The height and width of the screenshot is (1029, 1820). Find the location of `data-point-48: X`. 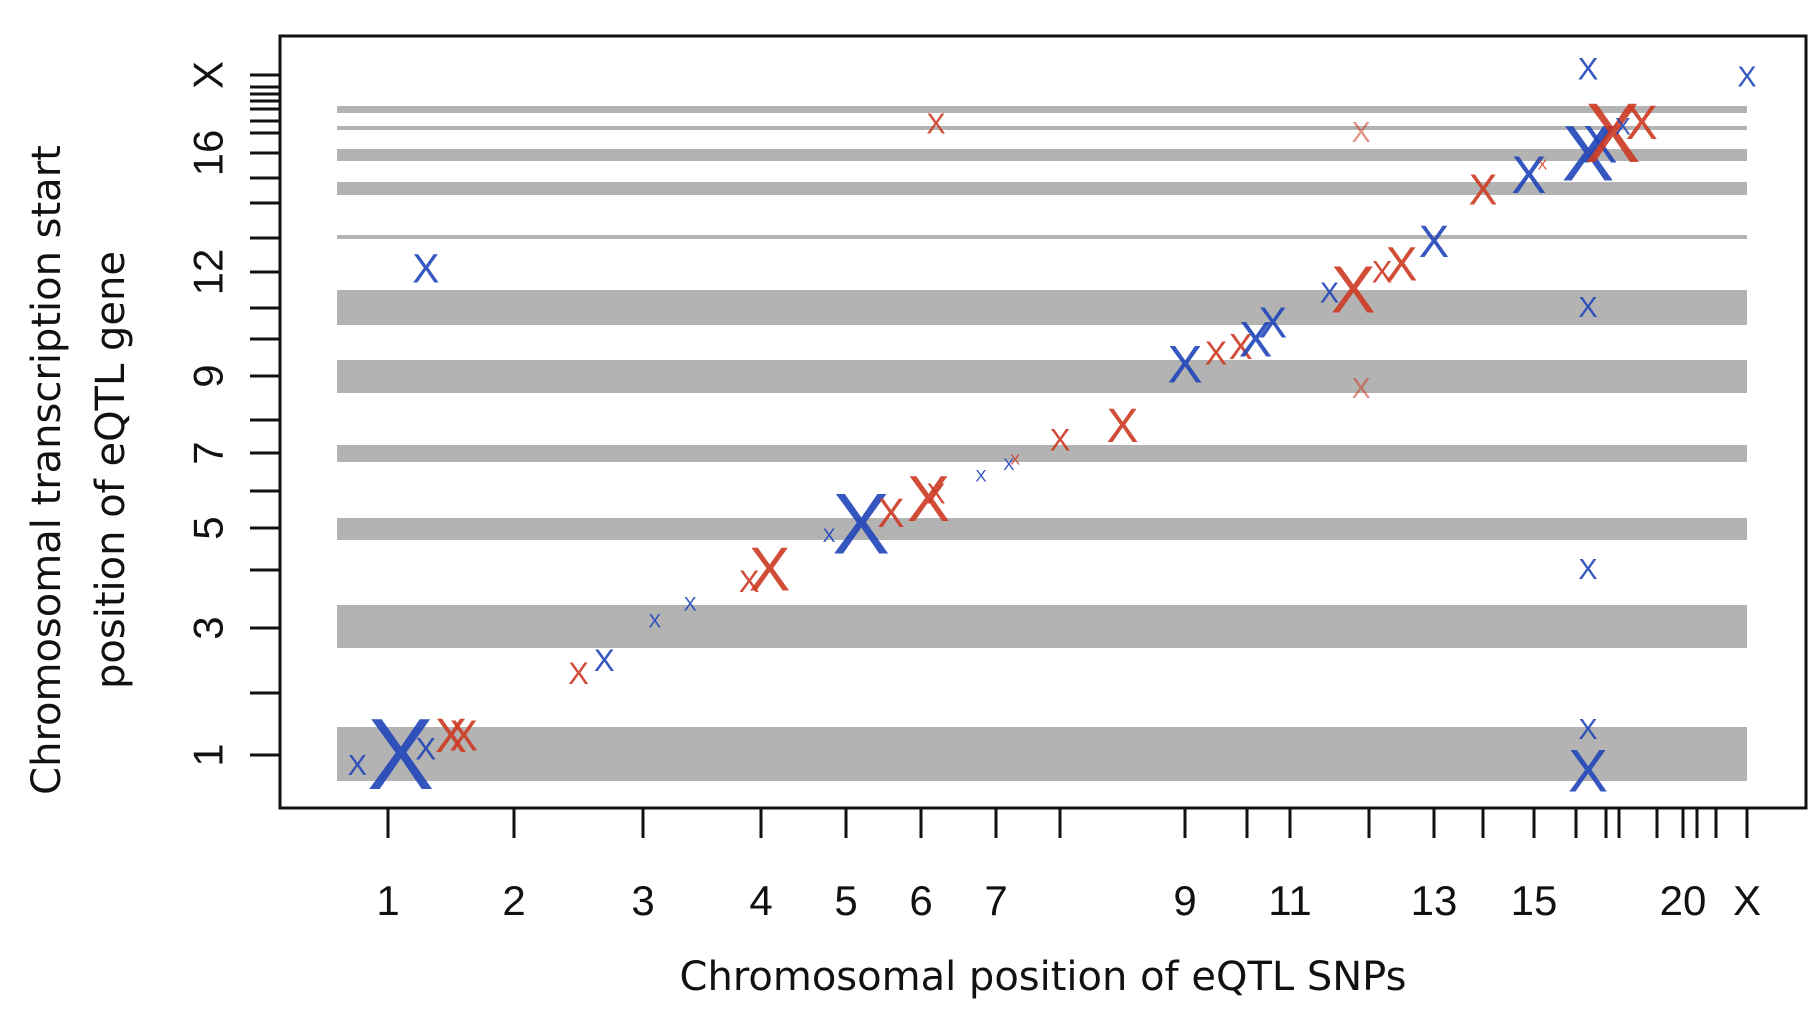

data-point-48: X is located at coordinates (1588, 771).